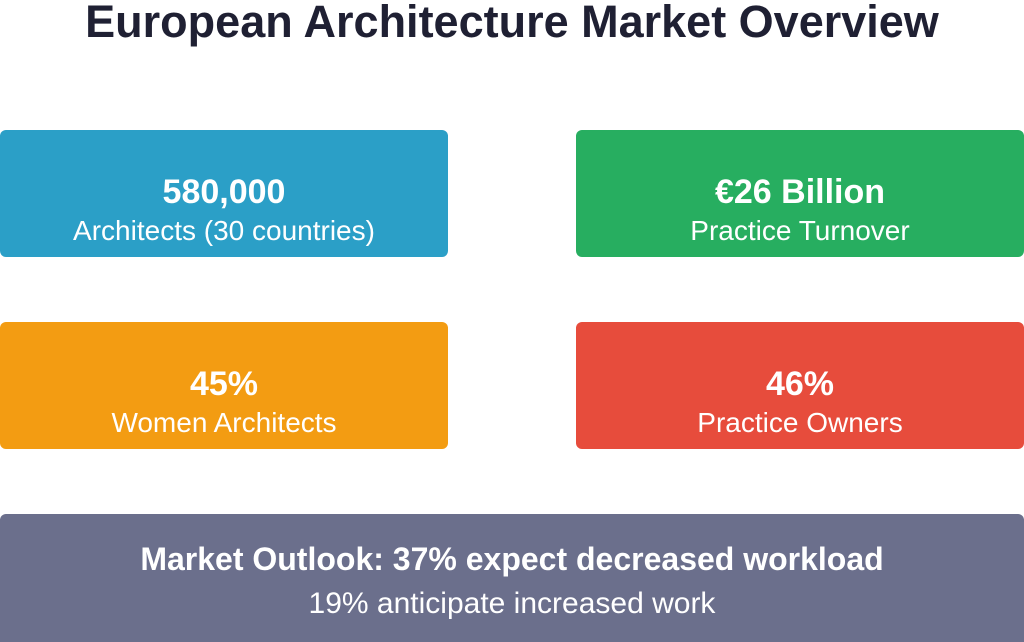 The height and width of the screenshot is (642, 1024). I want to click on stat-value: 580,000, so click(224, 192).